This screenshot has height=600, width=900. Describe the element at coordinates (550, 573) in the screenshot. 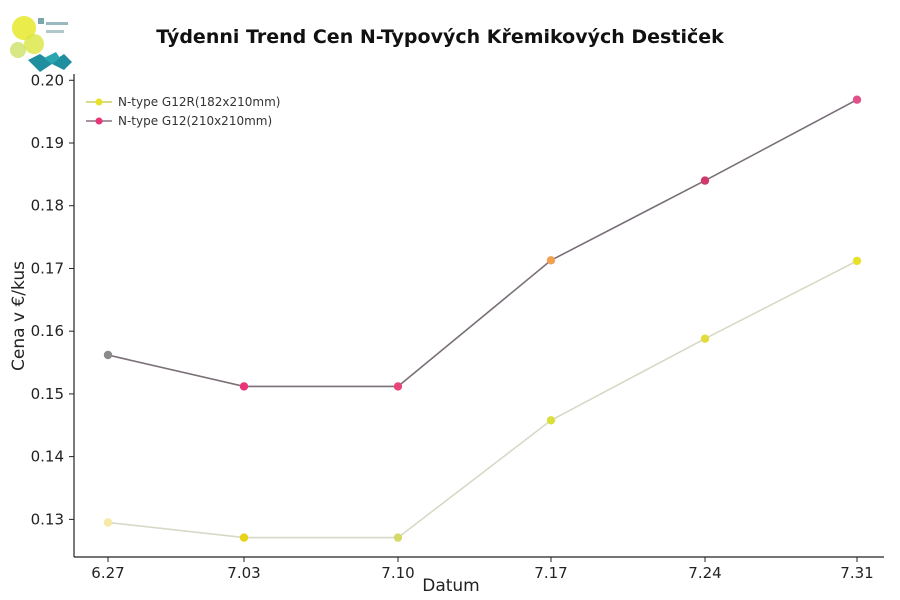

I see `x-tick-label: 7.17` at that location.